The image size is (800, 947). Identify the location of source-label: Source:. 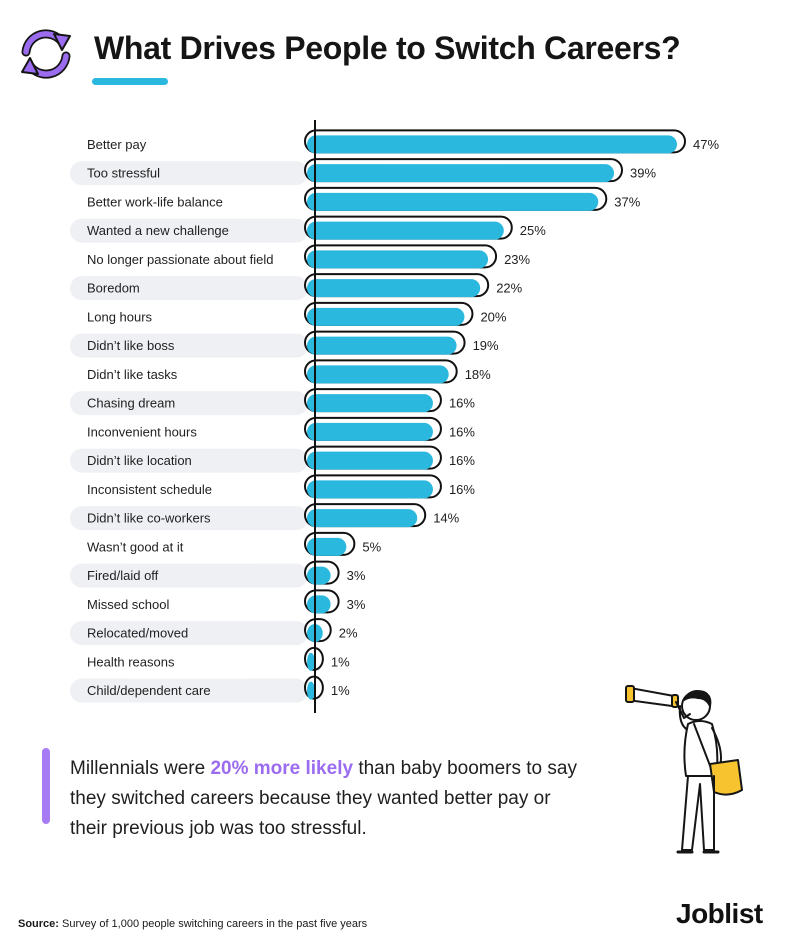
(38, 924).